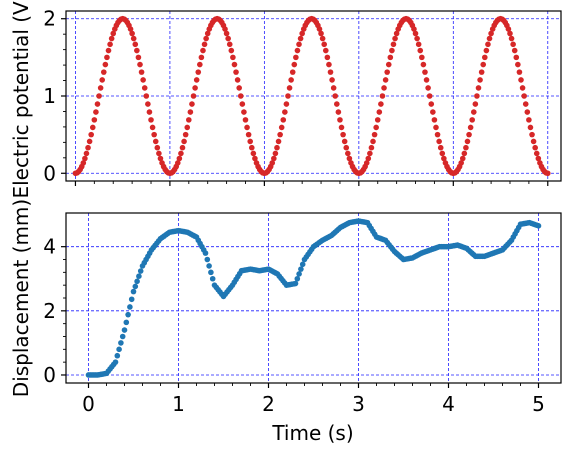 This screenshot has height=455, width=571. Describe the element at coordinates (49, 19) in the screenshot. I see `y-tick-label: 2` at that location.